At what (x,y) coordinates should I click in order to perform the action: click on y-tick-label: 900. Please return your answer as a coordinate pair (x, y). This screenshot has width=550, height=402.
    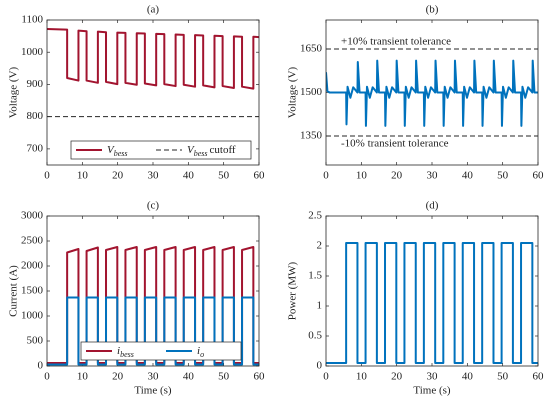
    Looking at the image, I should click on (35, 84).